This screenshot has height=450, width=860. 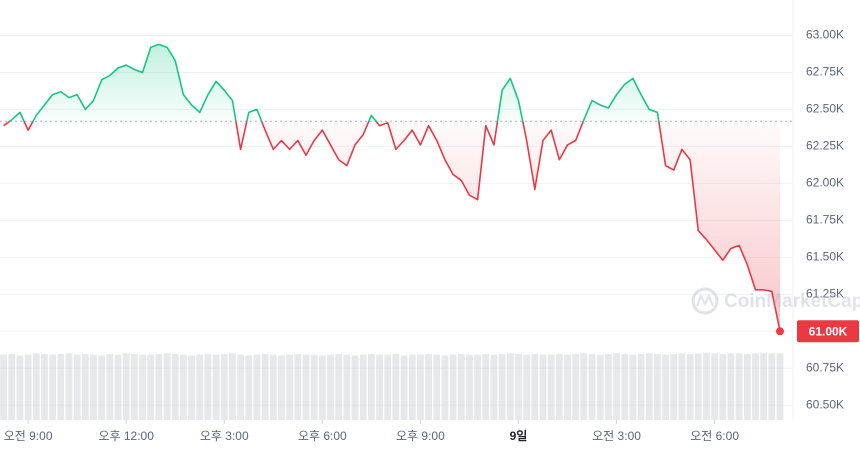 I want to click on x-tick-label: 오후 9:00, so click(x=420, y=436).